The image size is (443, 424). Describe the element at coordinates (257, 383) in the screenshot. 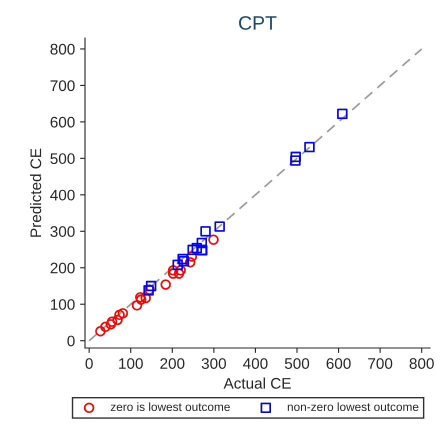

I see `x-axis-title: Actual CE` at that location.